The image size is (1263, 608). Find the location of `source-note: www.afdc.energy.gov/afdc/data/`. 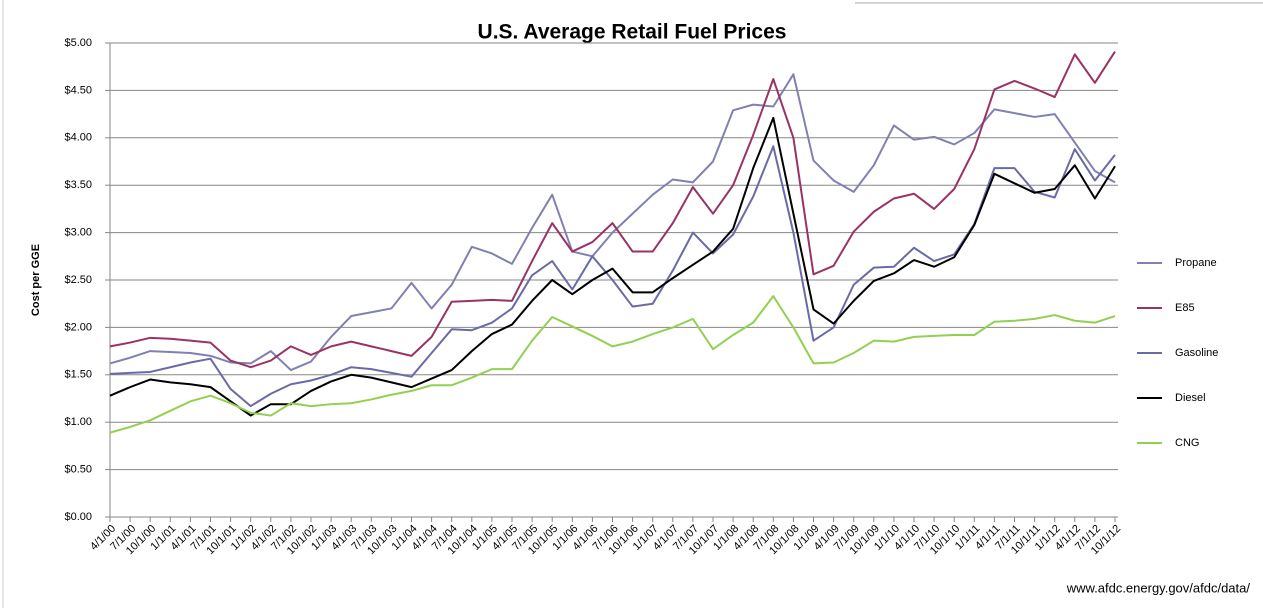

source-note: www.afdc.energy.gov/afdc/data/ is located at coordinates (1158, 587).